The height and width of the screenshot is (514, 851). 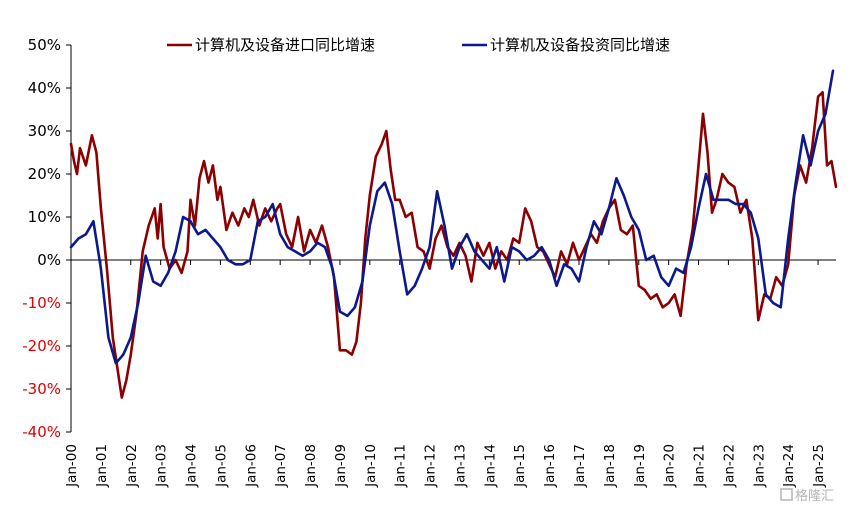 I want to click on x-tick-label: Jan-23, so click(x=759, y=466).